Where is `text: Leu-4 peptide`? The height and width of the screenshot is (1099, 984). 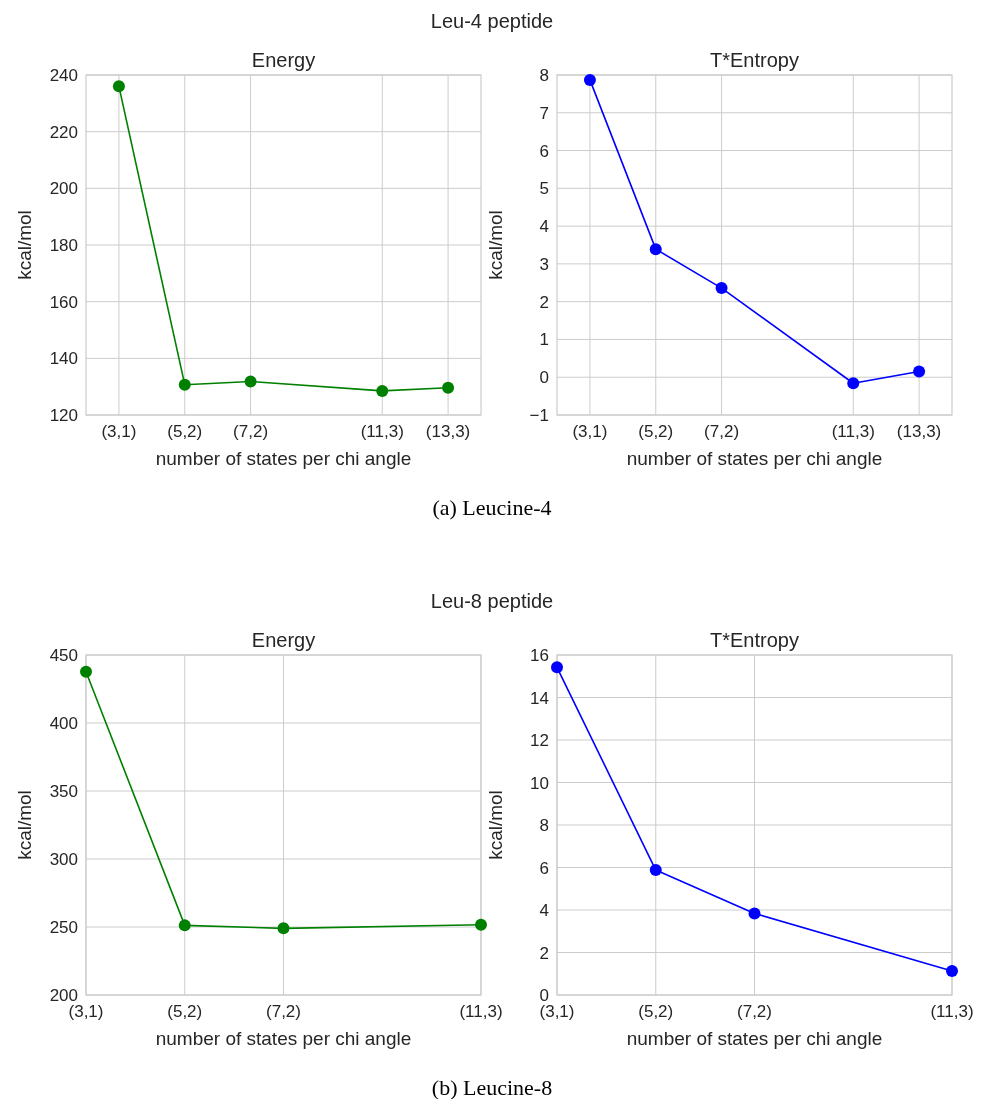
text: Leu-4 peptide is located at coordinates (492, 21).